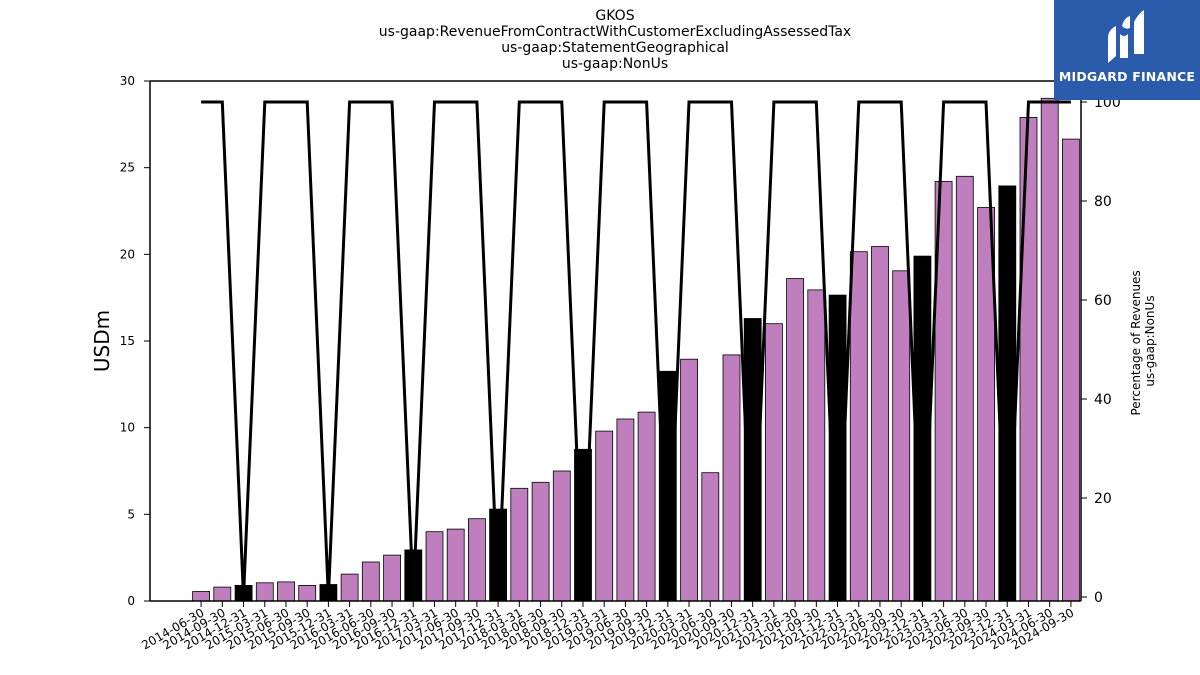 The height and width of the screenshot is (675, 1200). Describe the element at coordinates (127, 428) in the screenshot. I see `y-tick-label: 10` at that location.